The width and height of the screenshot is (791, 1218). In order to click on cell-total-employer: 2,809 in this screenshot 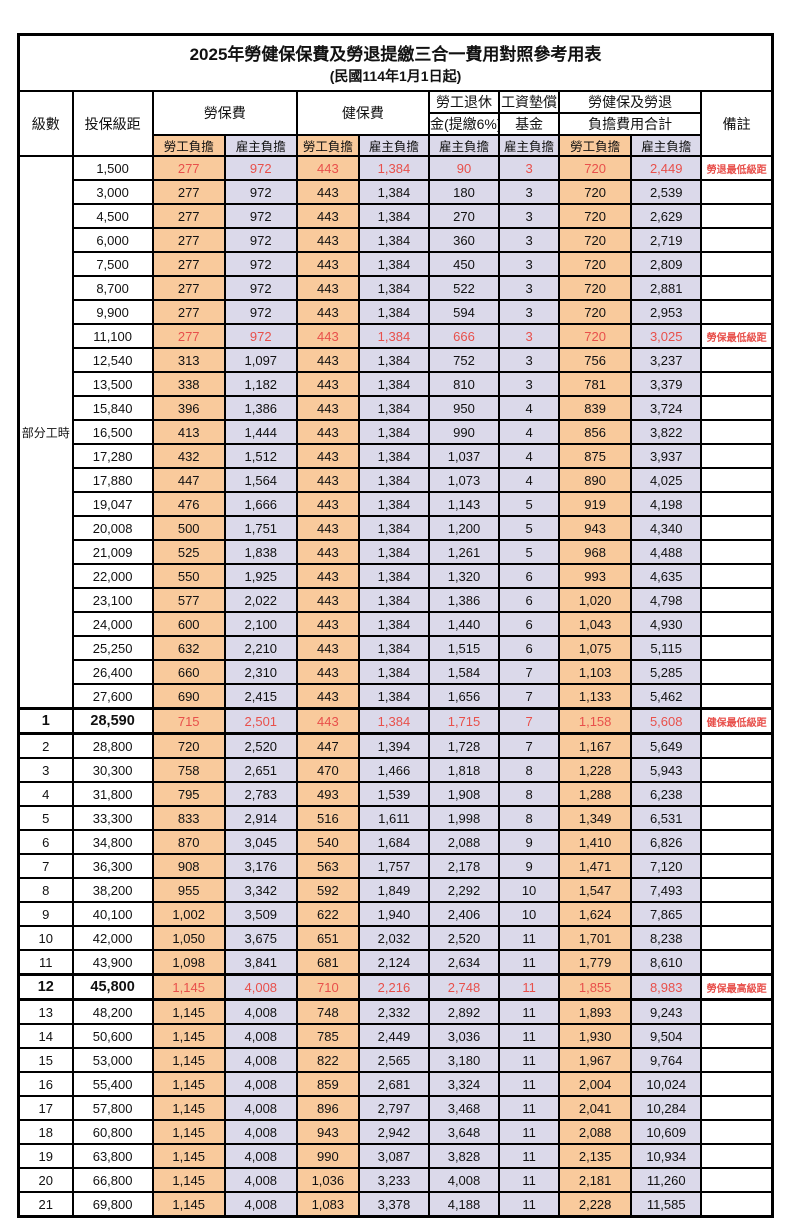, I will do `click(666, 264)`.